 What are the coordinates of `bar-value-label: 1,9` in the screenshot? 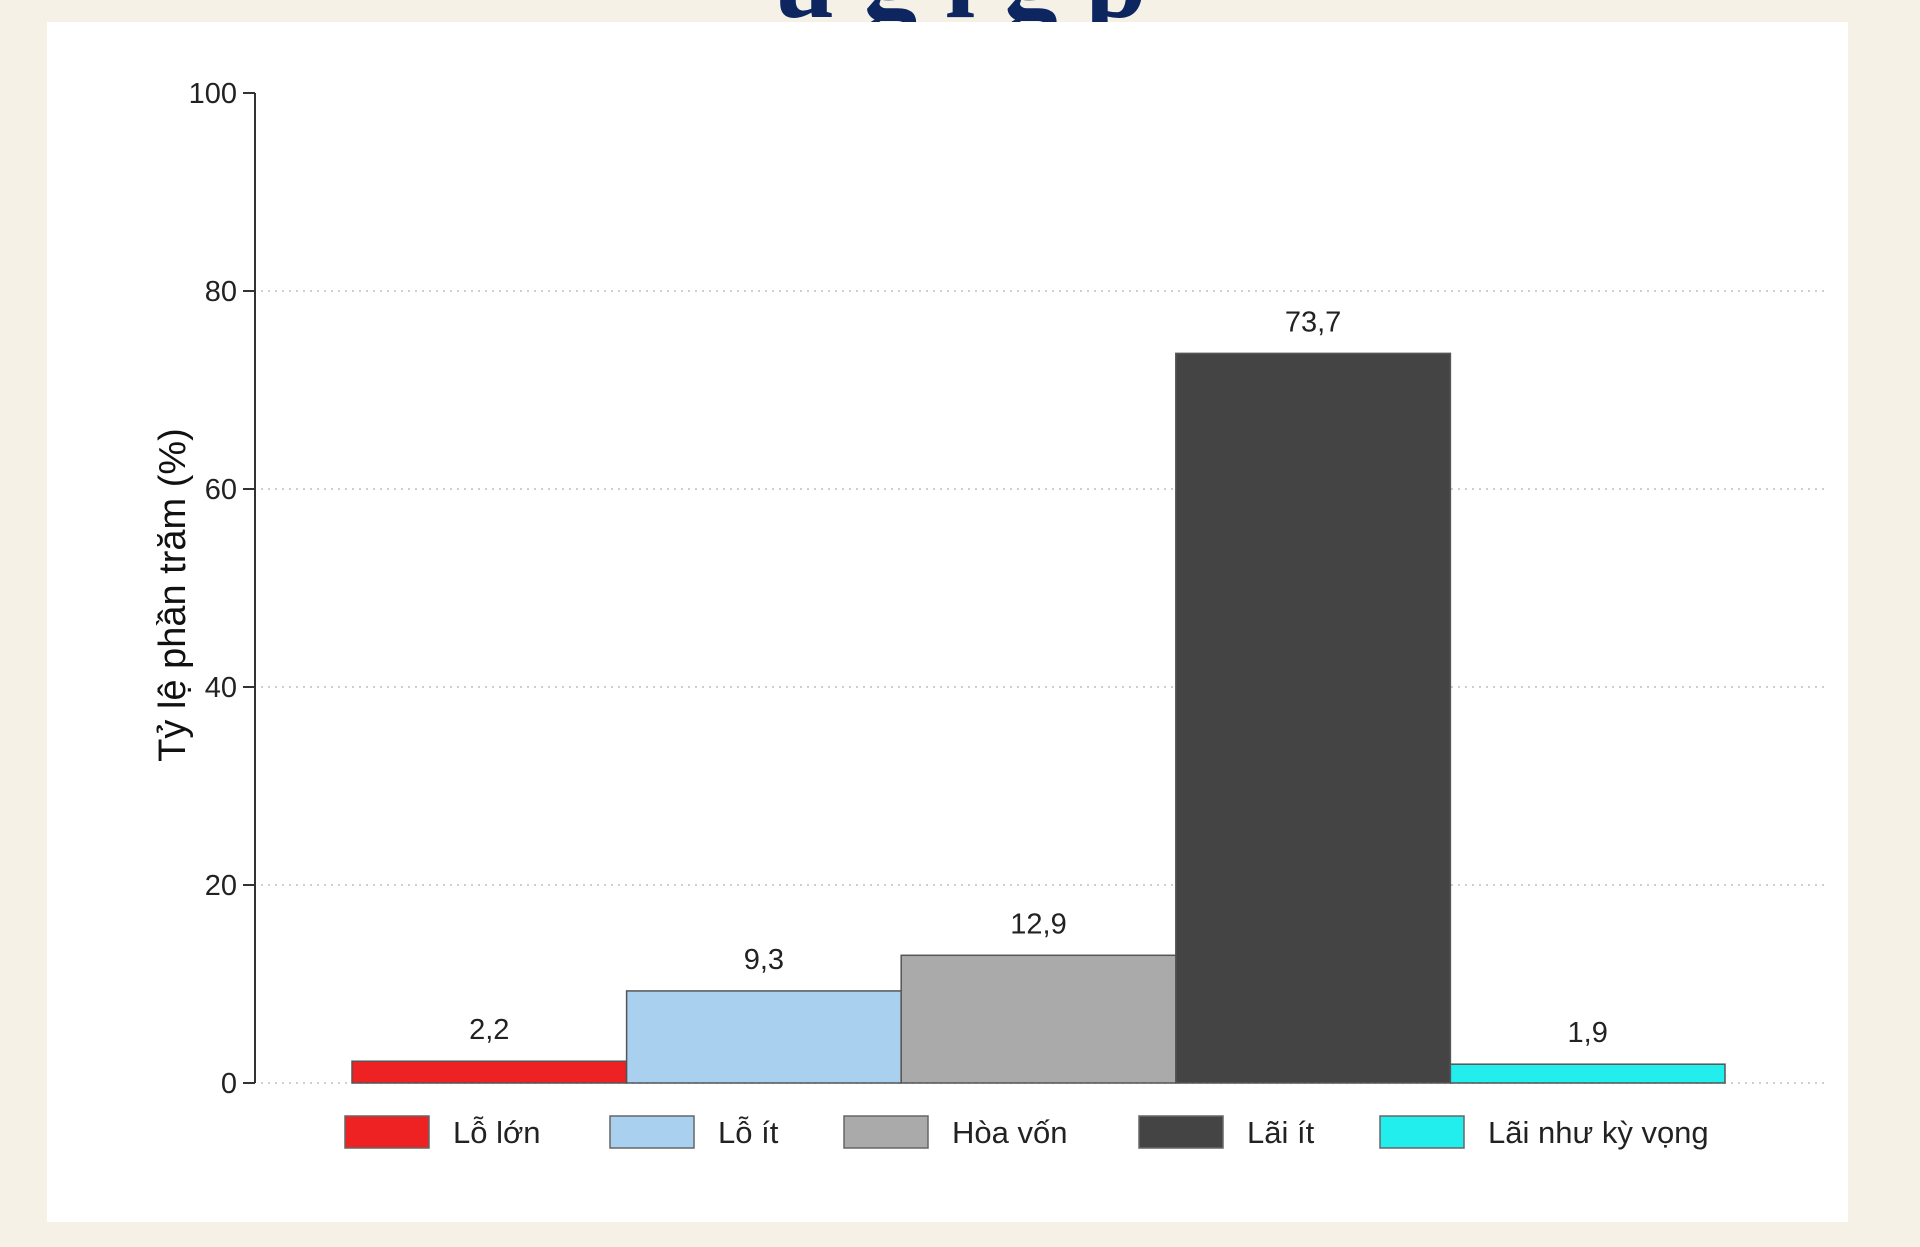 It's located at (1588, 1033).